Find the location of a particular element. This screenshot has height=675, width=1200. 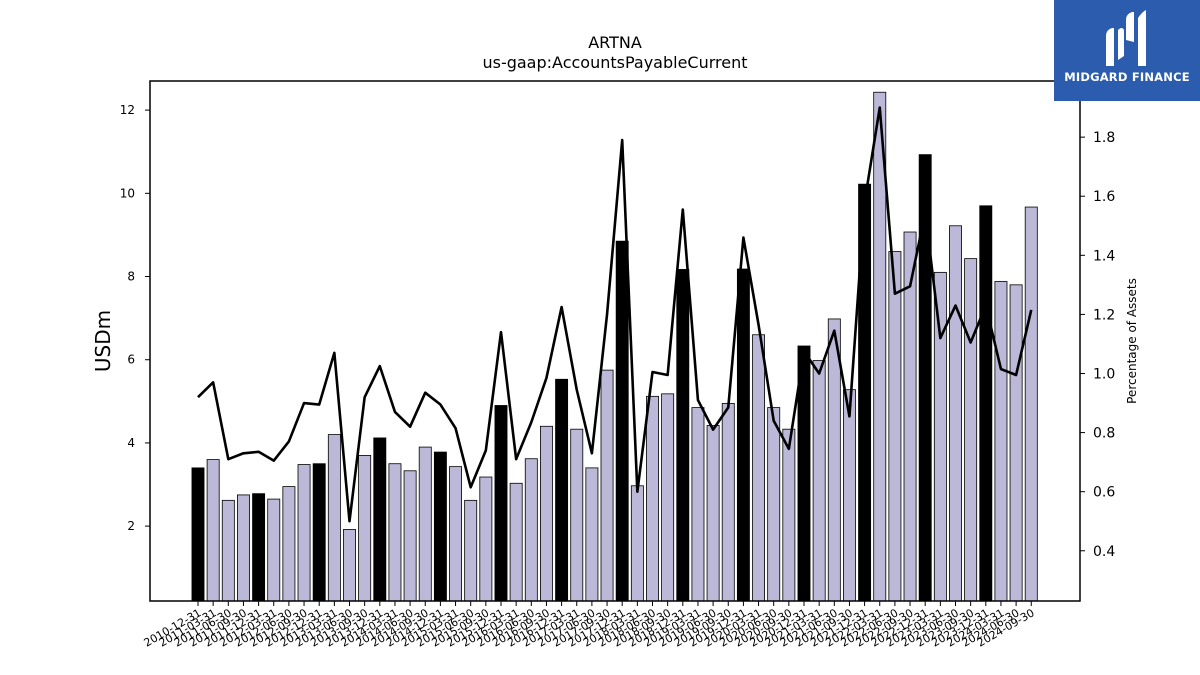

right-tick-label: 0.6 is located at coordinates (1104, 493).